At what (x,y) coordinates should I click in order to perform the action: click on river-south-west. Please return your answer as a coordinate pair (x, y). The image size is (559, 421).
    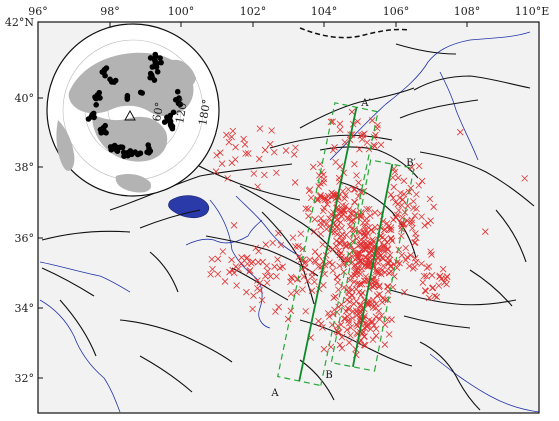
    Looking at the image, I should click on (80, 356).